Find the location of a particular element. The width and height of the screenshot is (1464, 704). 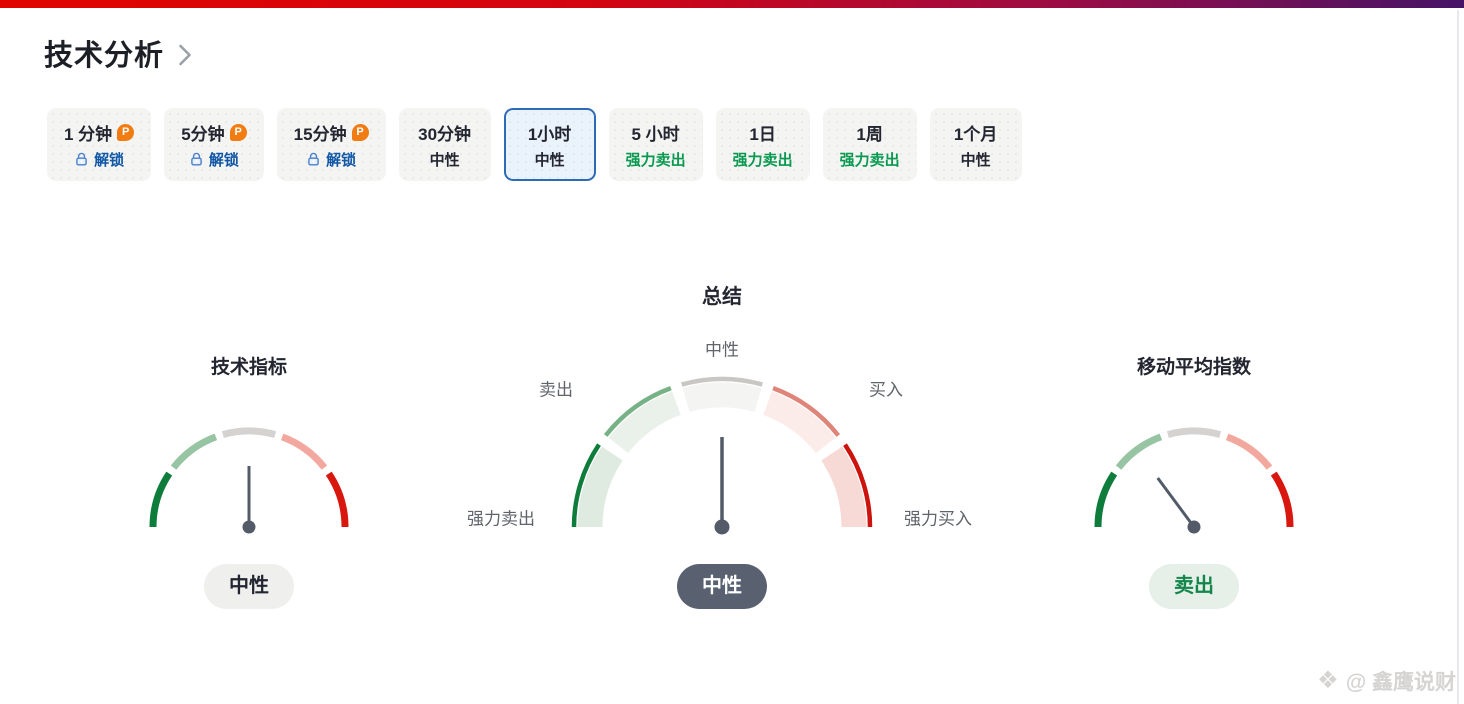

tab-label-row: 15分钟 P is located at coordinates (331, 132).